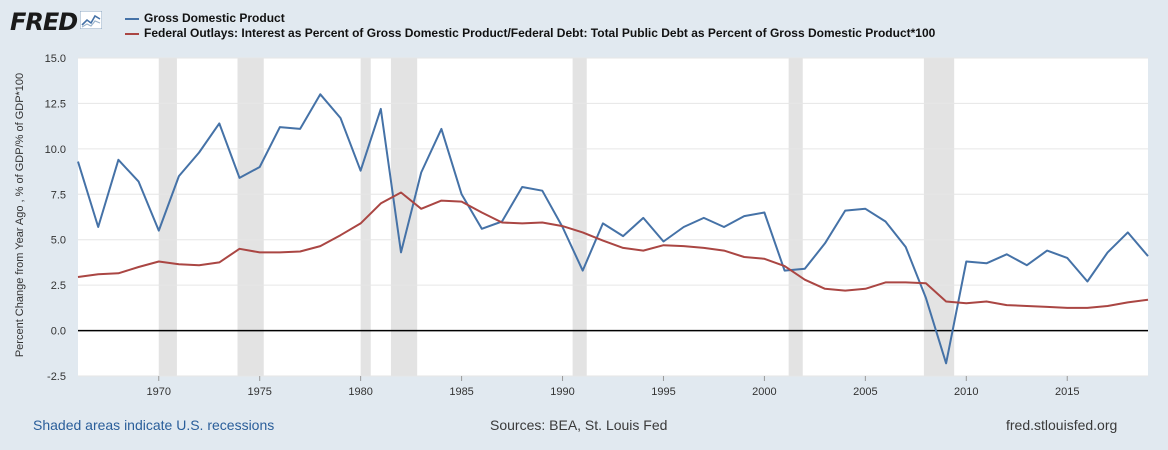  What do you see at coordinates (55, 104) in the screenshot?
I see `y-tick-label: 12.5` at bounding box center [55, 104].